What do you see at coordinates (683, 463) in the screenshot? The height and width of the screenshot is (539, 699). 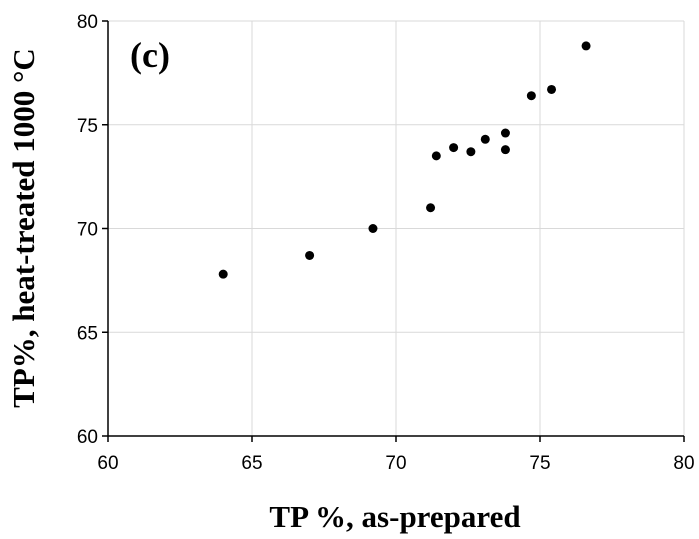 I see `x-tick-label: 80` at bounding box center [683, 463].